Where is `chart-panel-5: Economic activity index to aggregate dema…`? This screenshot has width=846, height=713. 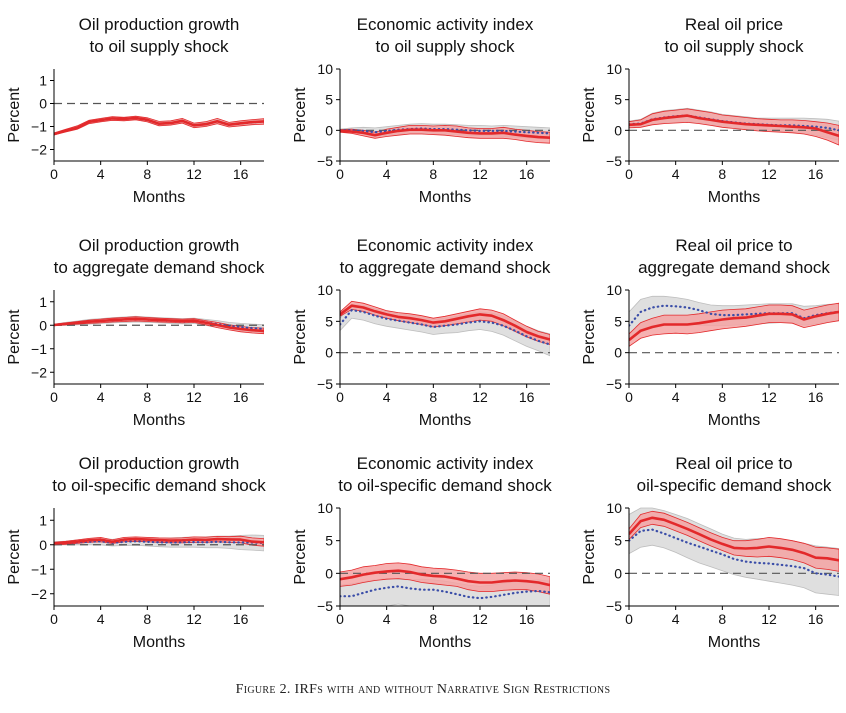 chart-panel-5: Economic activity index to aggregate dema… is located at coordinates (421, 332).